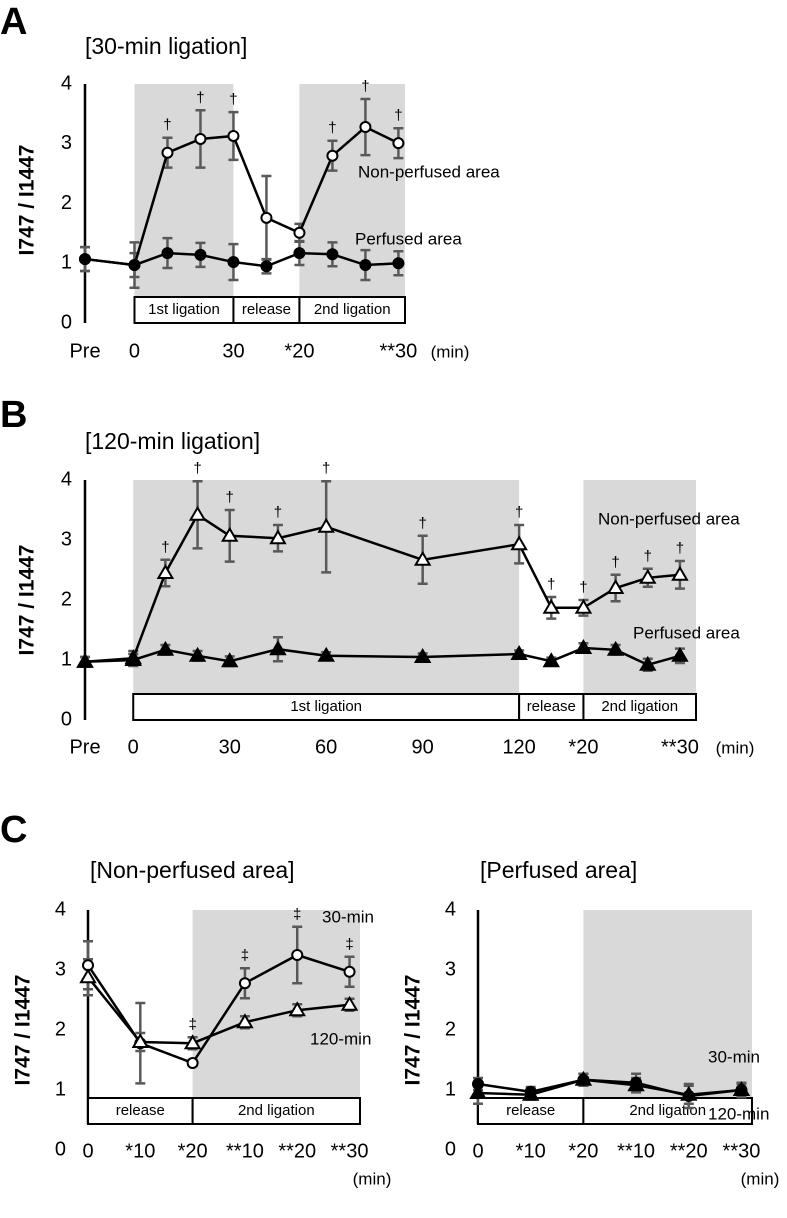 The width and height of the screenshot is (787, 1218). Describe the element at coordinates (166, 46) in the screenshot. I see `chart-title: [30-min ligation]` at that location.